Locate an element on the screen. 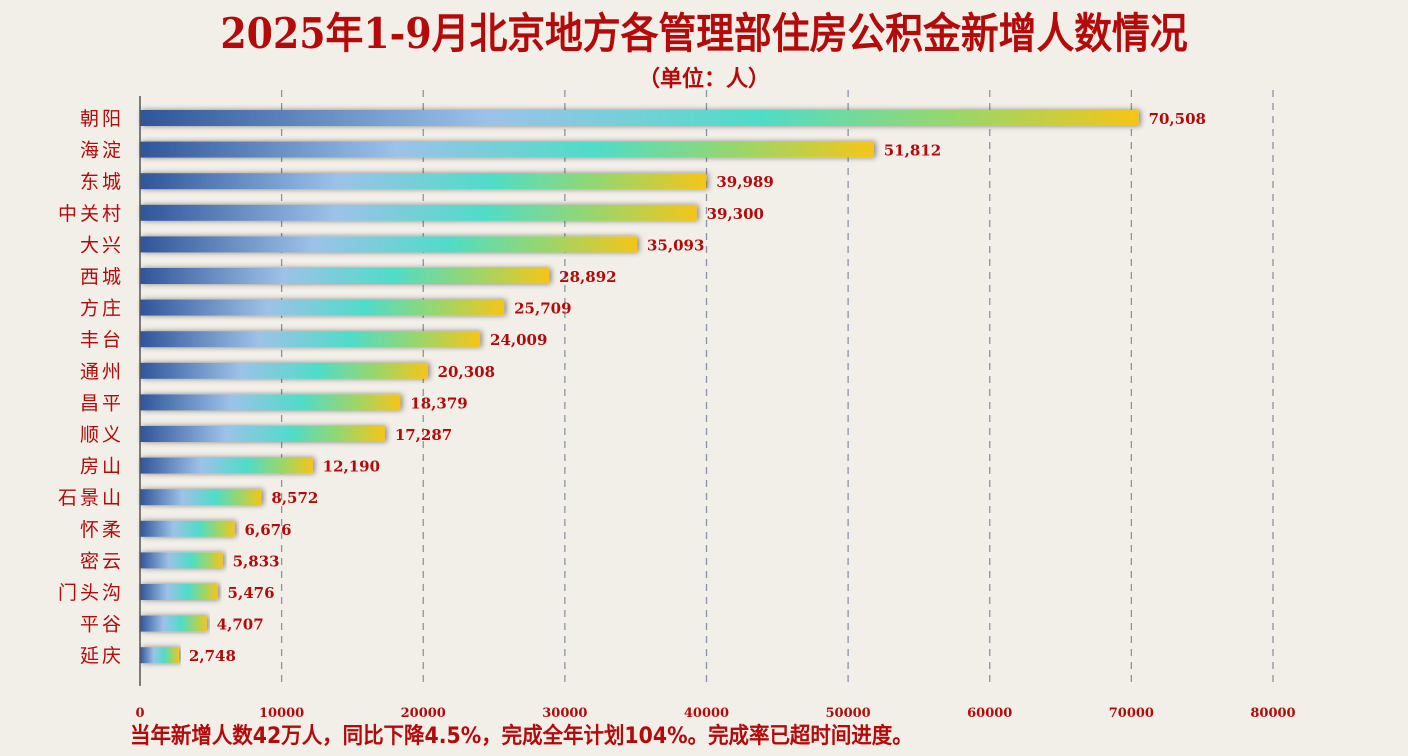 This screenshot has height=756, width=1408. value-label: 39,989 is located at coordinates (744, 182).